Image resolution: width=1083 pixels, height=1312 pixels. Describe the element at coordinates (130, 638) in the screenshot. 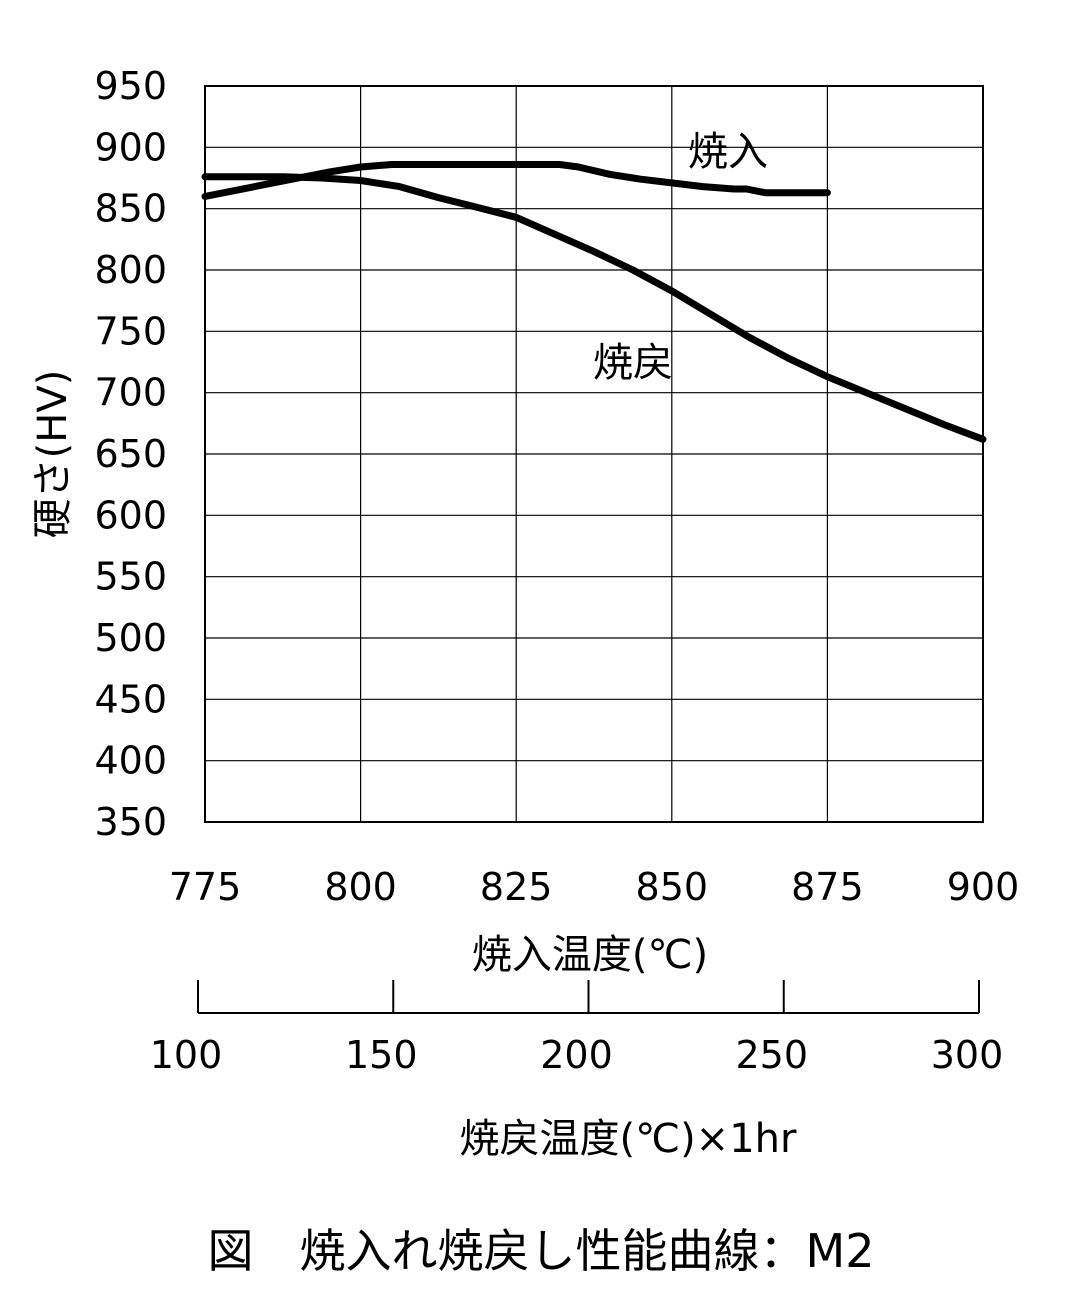

I see `y-tick-label: 500` at that location.